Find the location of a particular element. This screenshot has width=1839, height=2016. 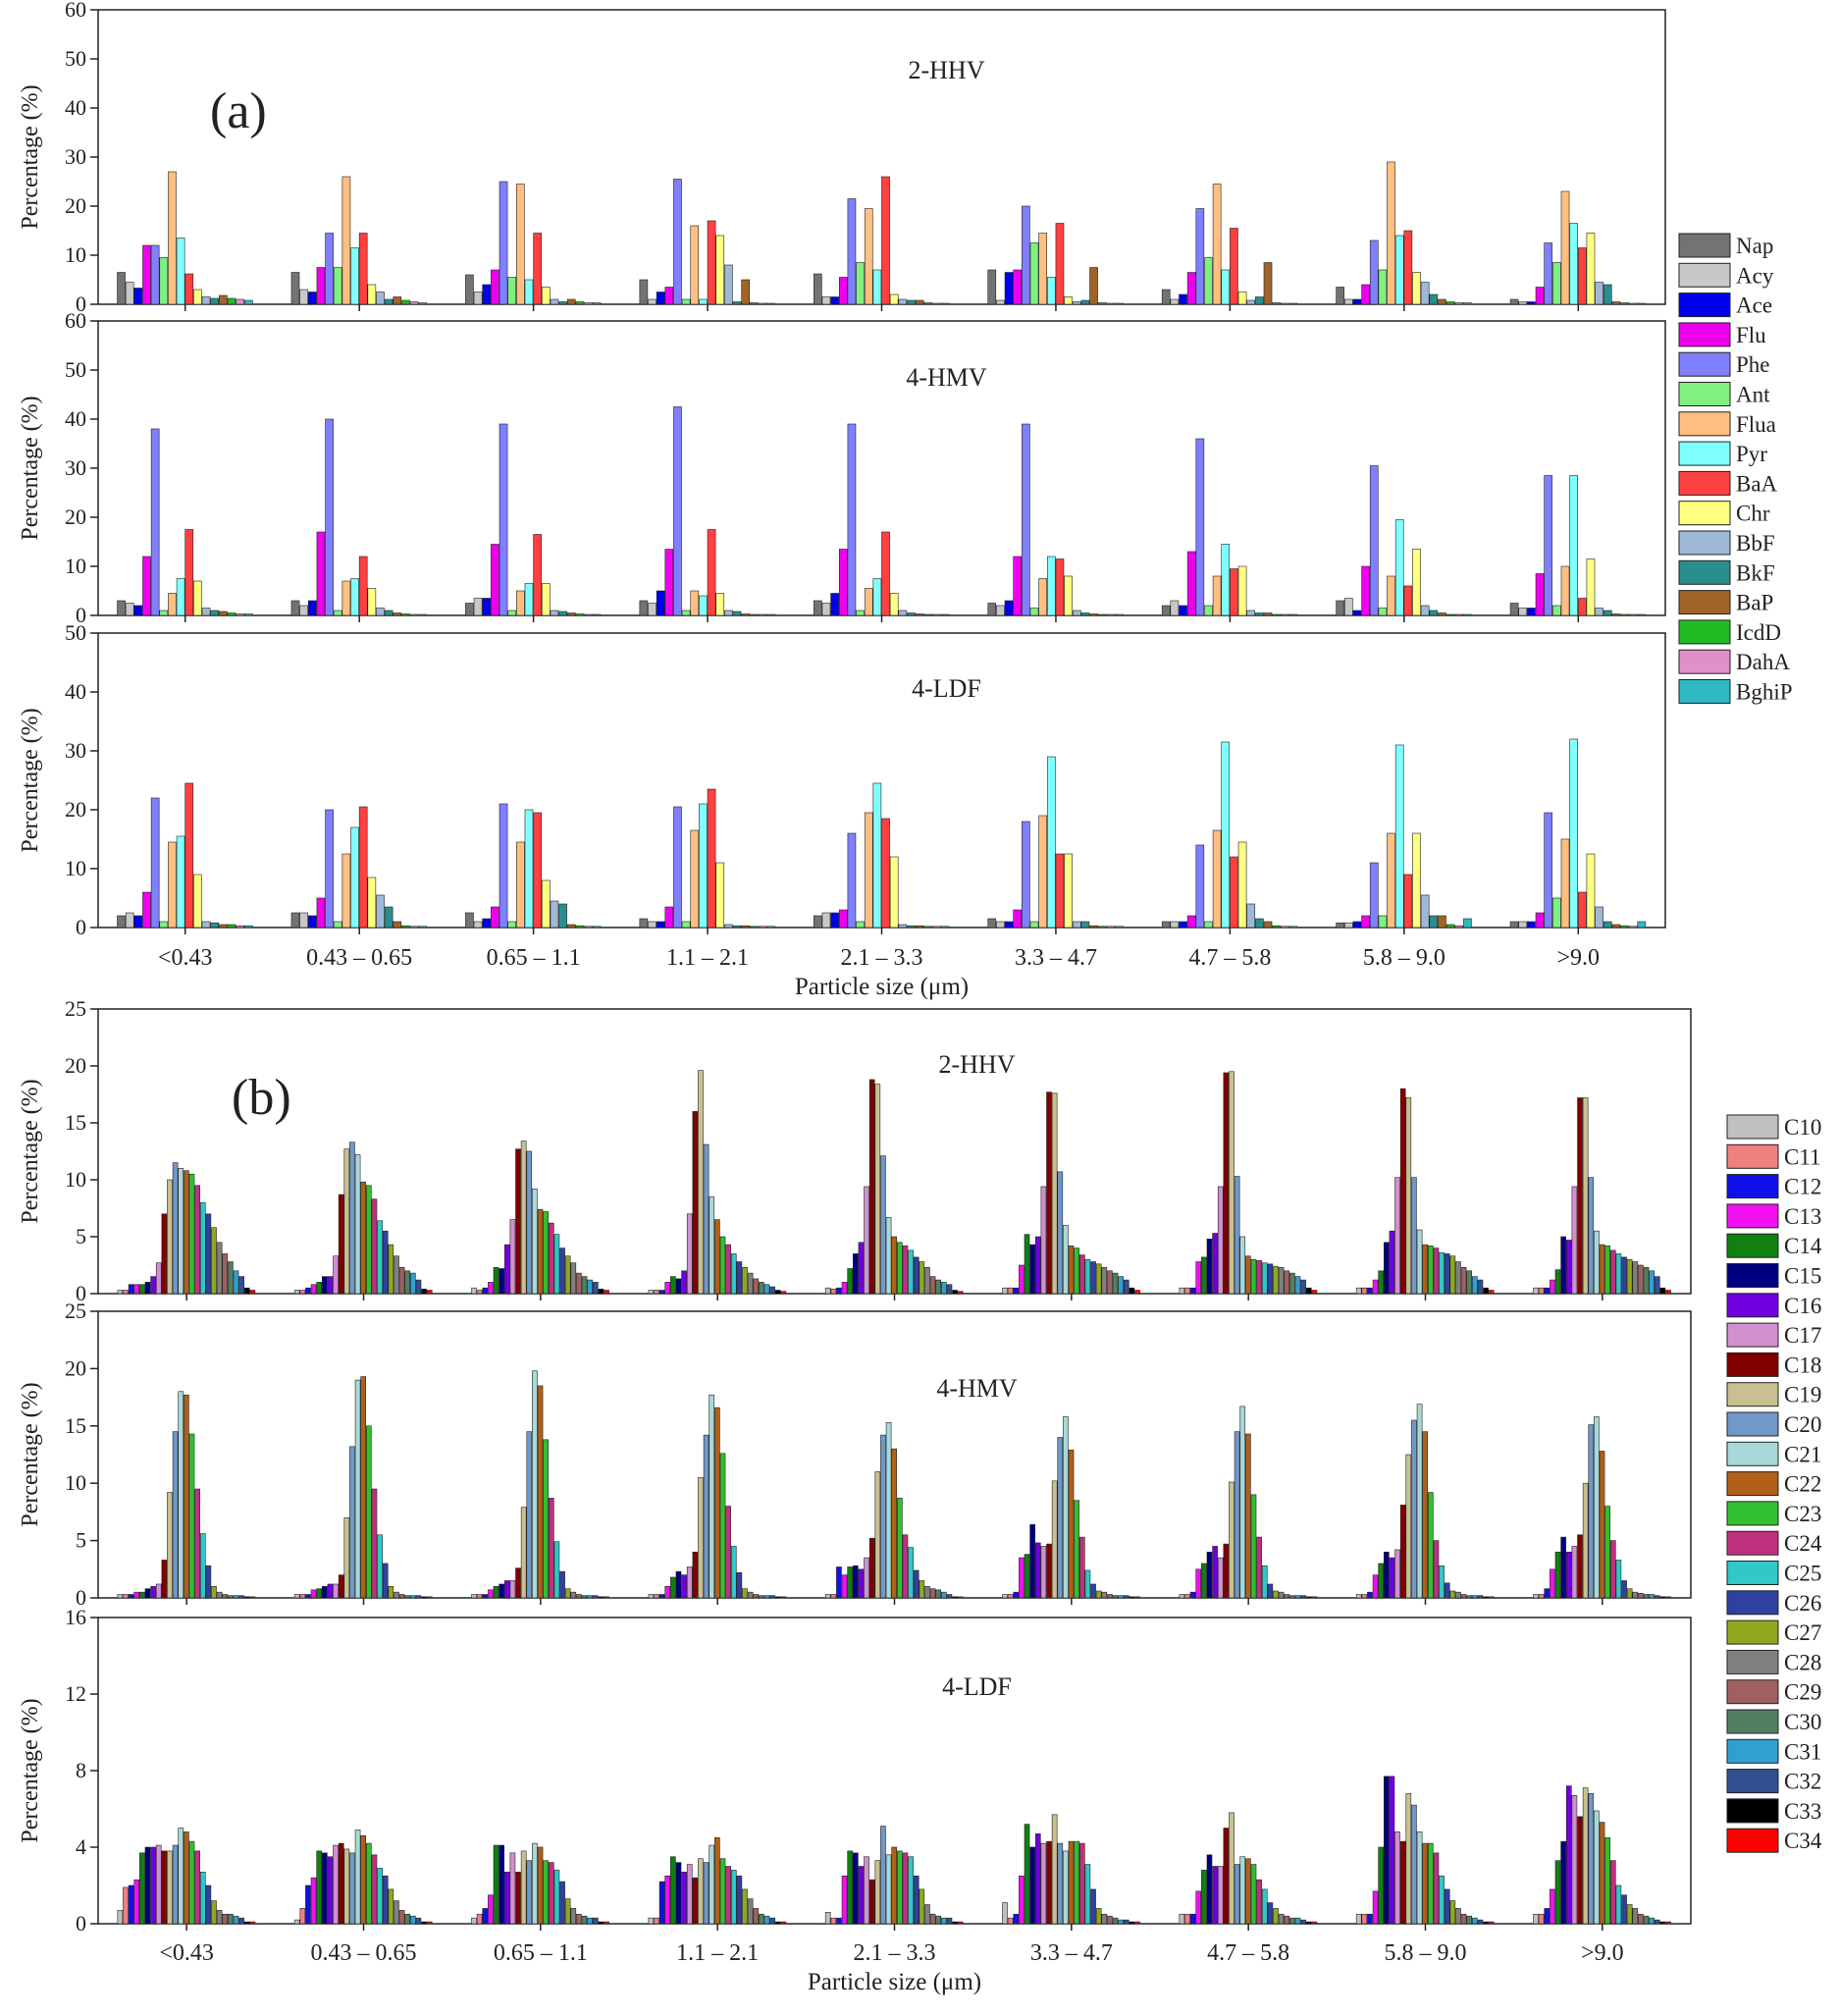

legend-label-pyr: Pyr is located at coordinates (1751, 454).